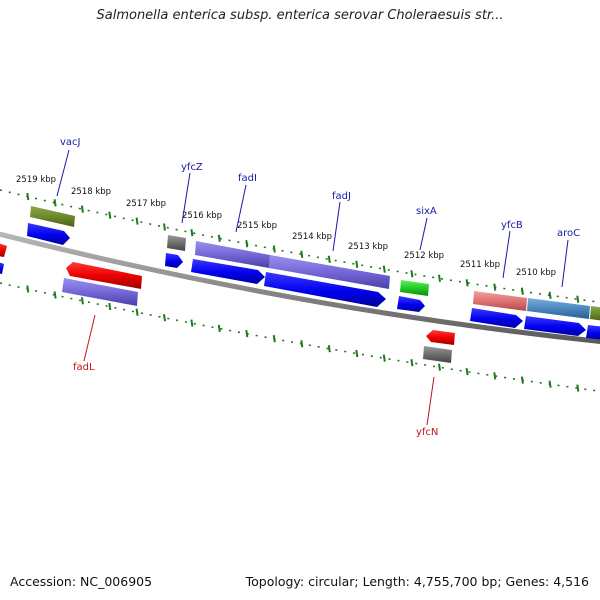 Image resolution: width=600 pixels, height=600 pixels. Describe the element at coordinates (174, 260) in the screenshot. I see `gene-arrow-yfcz` at that location.